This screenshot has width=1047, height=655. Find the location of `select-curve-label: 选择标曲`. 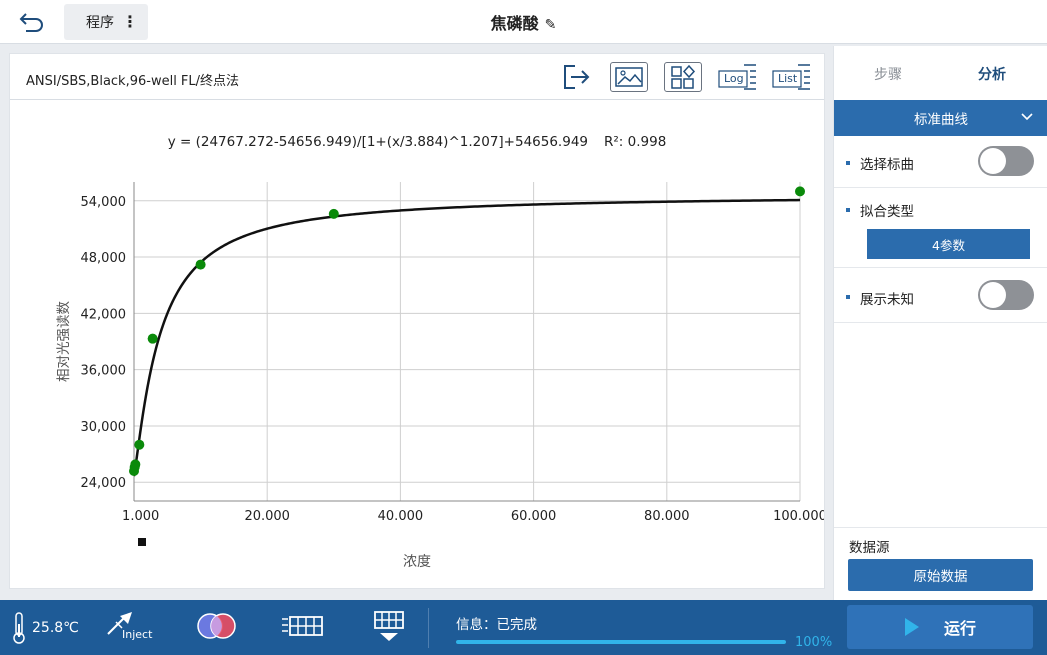

select-curve-label: 选择标曲 is located at coordinates (887, 165).